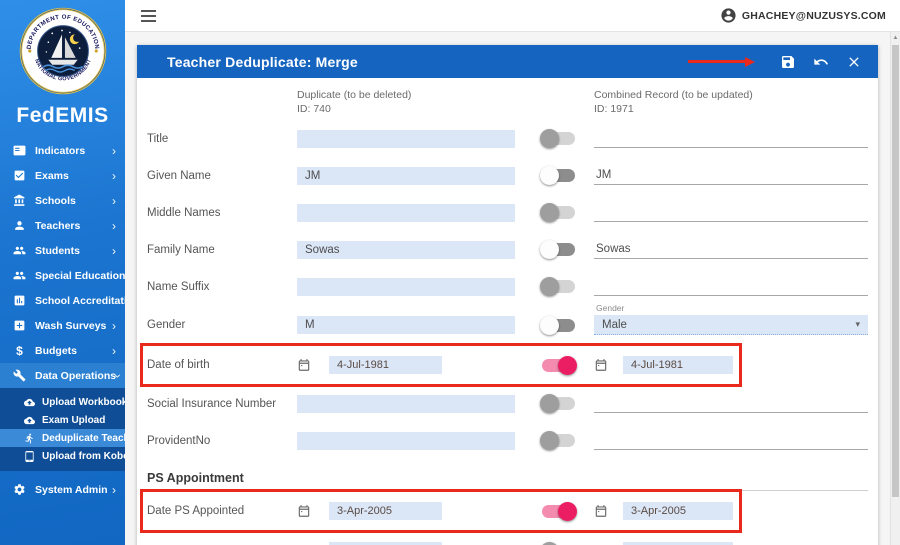  I want to click on gender-merge-toggle, so click(557, 325).